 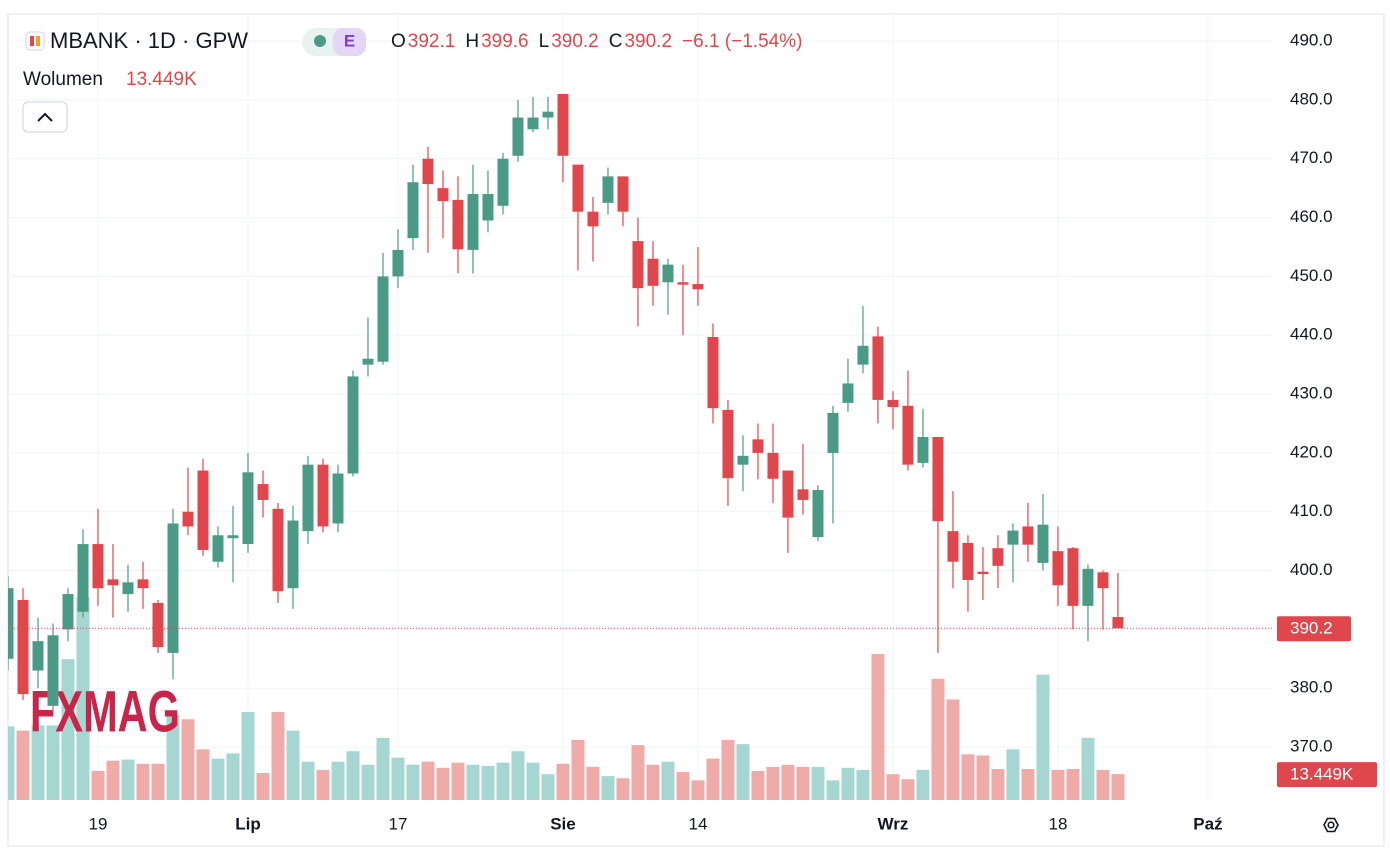 What do you see at coordinates (45, 117) in the screenshot?
I see `collapse-button` at bounding box center [45, 117].